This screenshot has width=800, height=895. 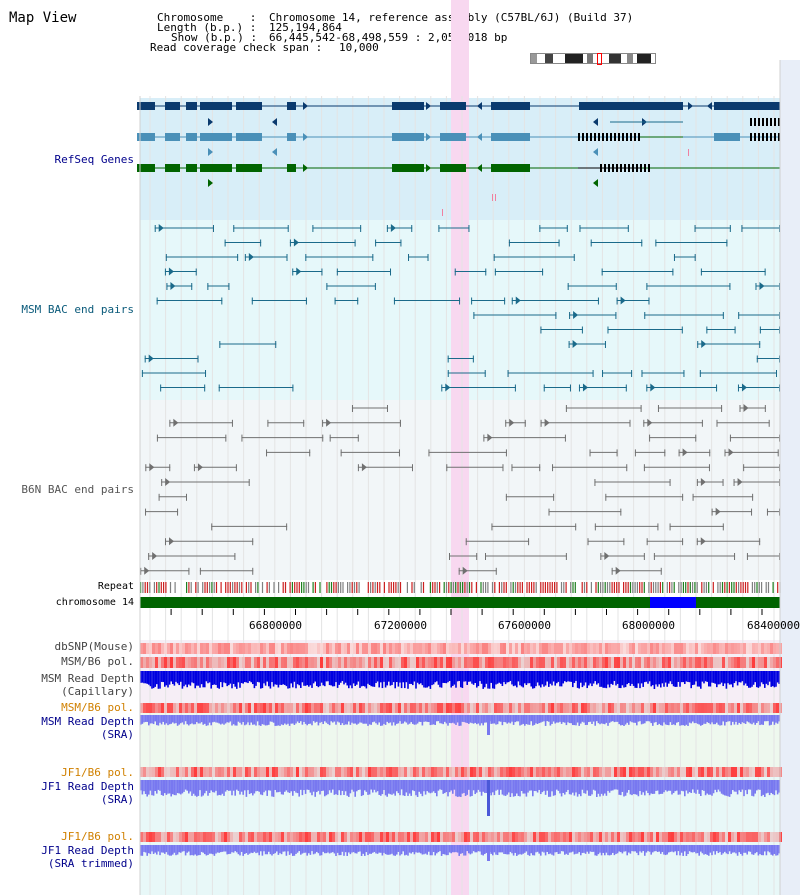 I want to click on gene-exon-black, so click(x=615, y=137).